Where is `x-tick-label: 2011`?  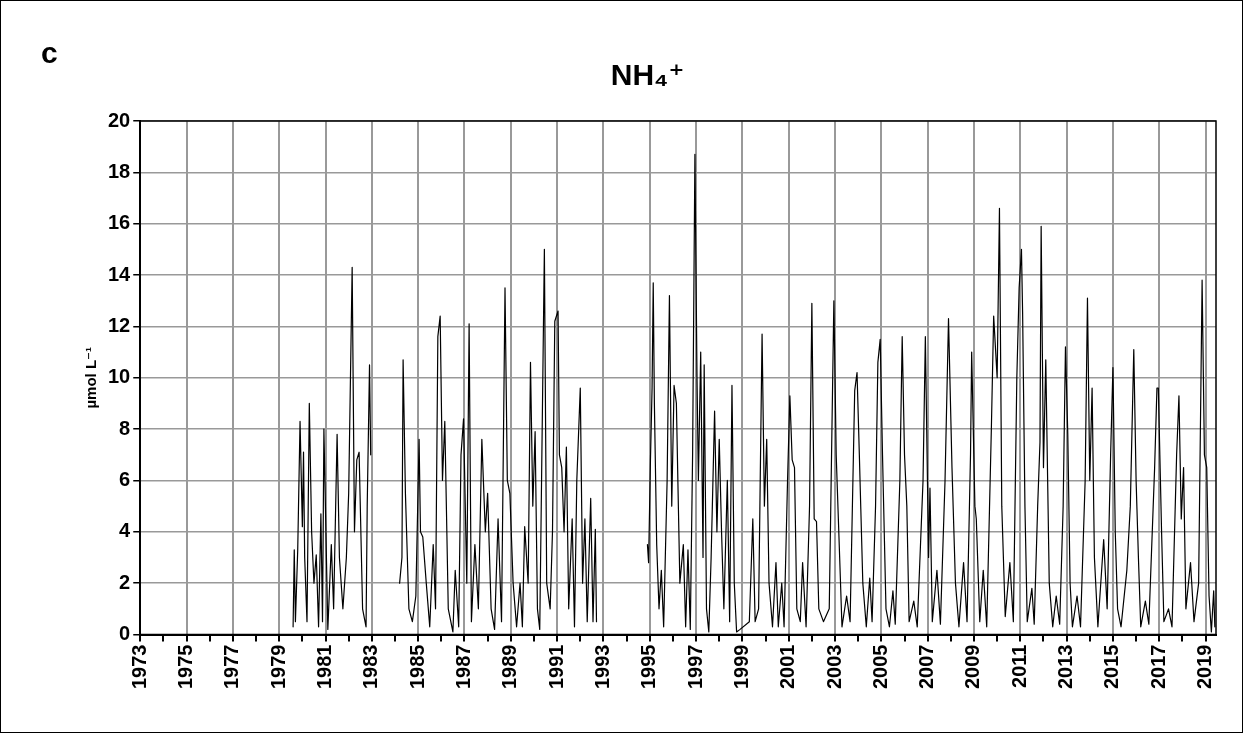 x-tick-label: 2011 is located at coordinates (1018, 666).